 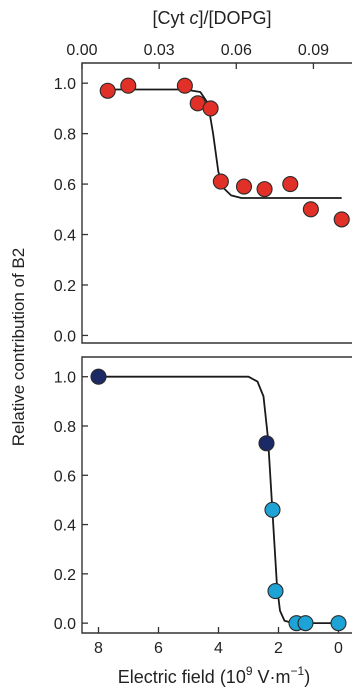 I want to click on x-axis-label-part: [Cyt, so click(x=170, y=18).